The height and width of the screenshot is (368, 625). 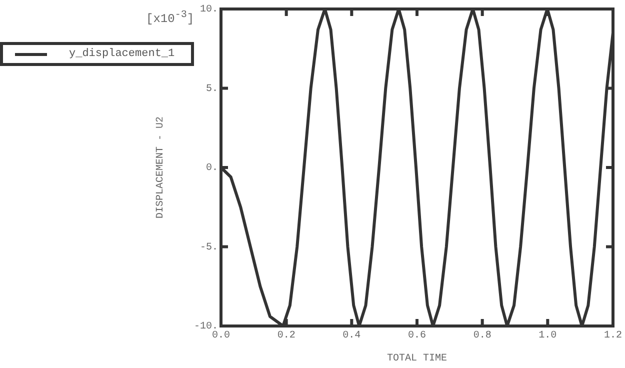 I want to click on y-tick-label: 0., so click(x=212, y=168).